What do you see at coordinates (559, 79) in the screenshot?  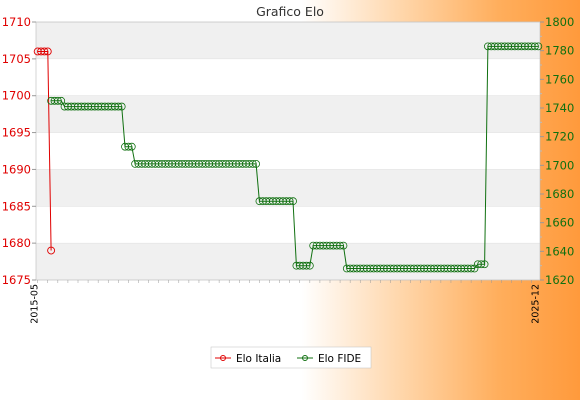 I see `y-right-tick-label: 1760` at bounding box center [559, 79].